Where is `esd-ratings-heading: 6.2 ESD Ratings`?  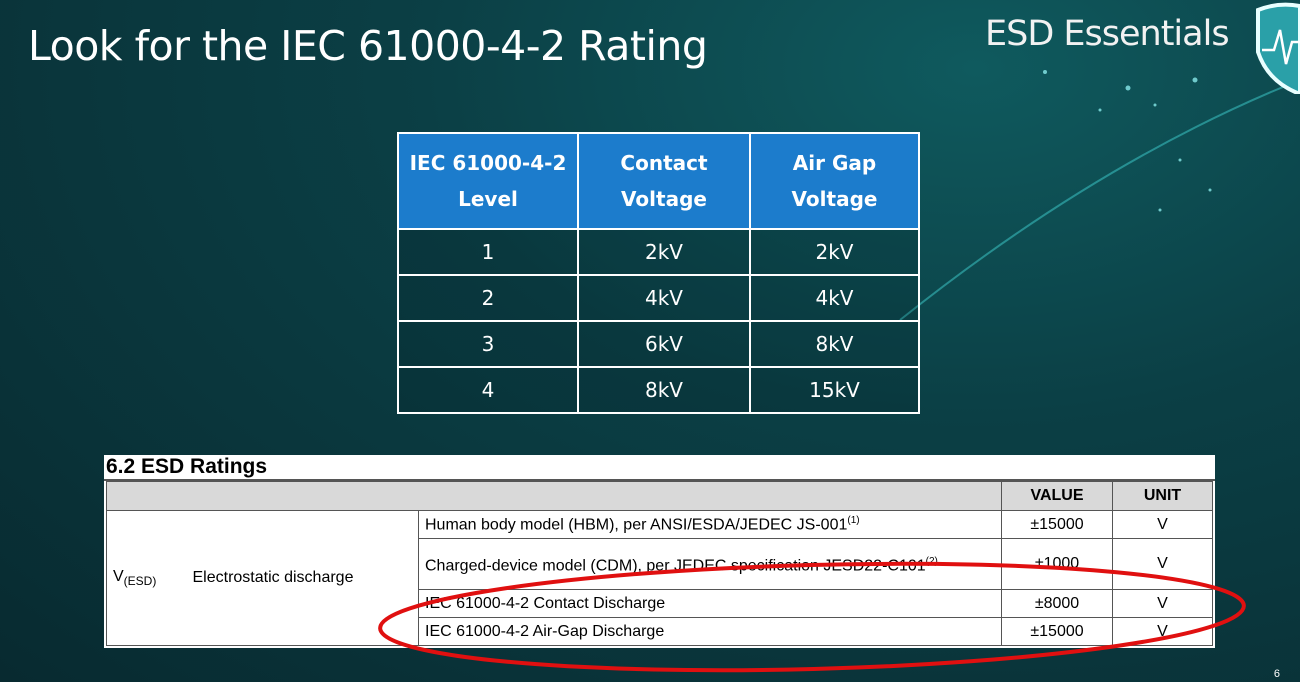 esd-ratings-heading: 6.2 ESD Ratings is located at coordinates (659, 468).